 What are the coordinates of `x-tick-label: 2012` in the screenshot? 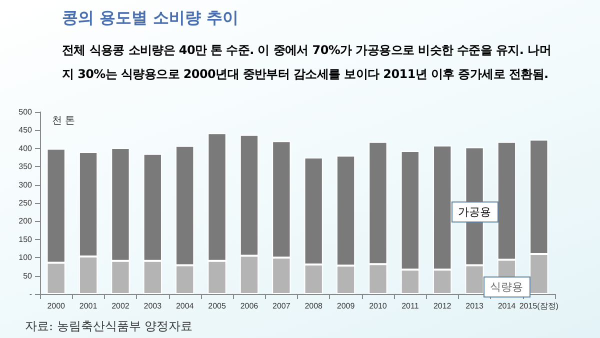 It's located at (442, 306).